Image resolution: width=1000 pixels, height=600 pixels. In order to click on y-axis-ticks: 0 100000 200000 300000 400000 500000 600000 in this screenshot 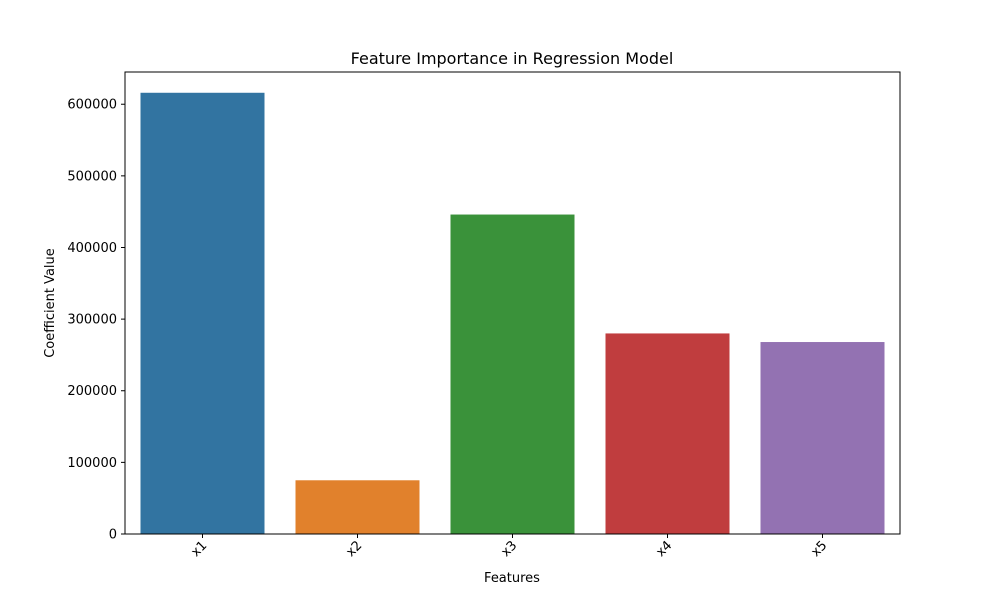, I will do `click(96, 320)`.